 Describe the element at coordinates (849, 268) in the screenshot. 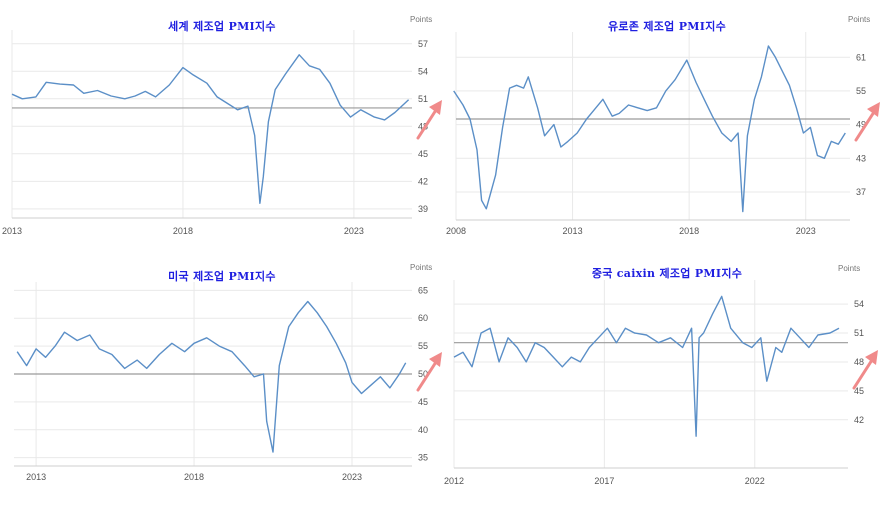

I see `y-unit-china: Points` at that location.